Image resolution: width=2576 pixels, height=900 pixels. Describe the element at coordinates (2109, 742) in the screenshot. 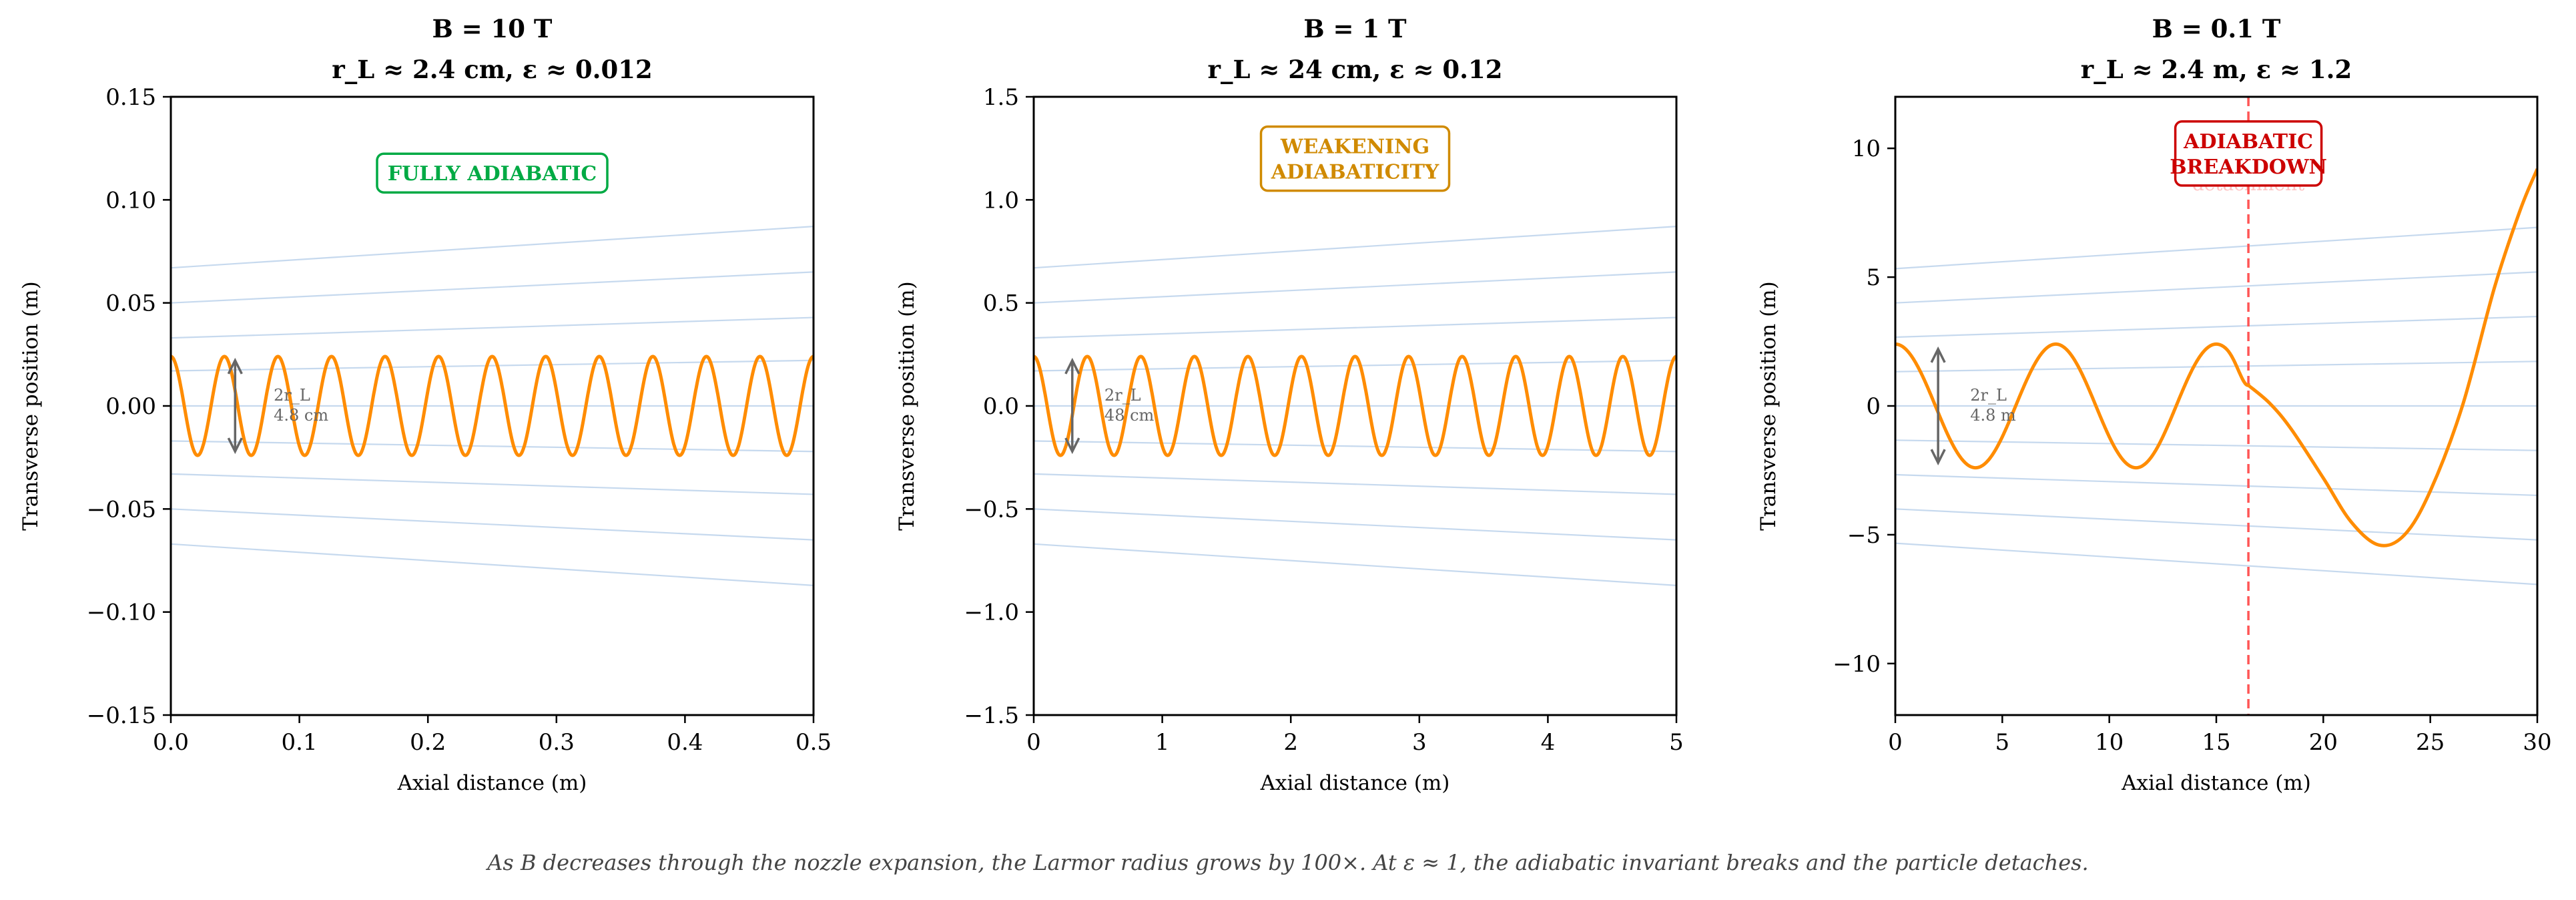

I see `x-tick-label: 10` at that location.